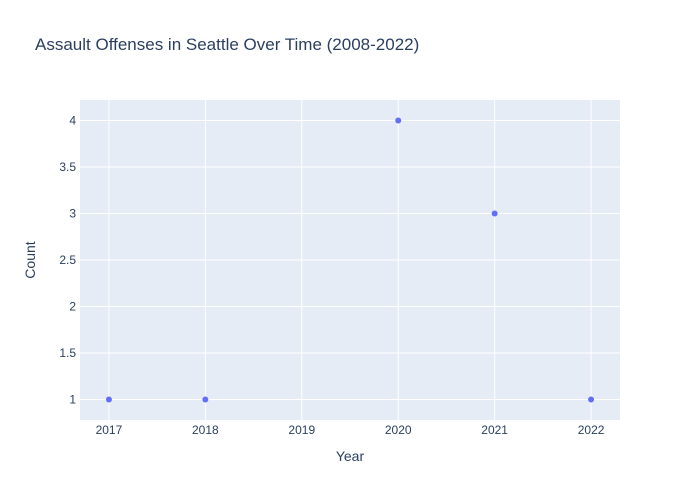  Describe the element at coordinates (301, 430) in the screenshot. I see `x-tick-label: 2019` at that location.